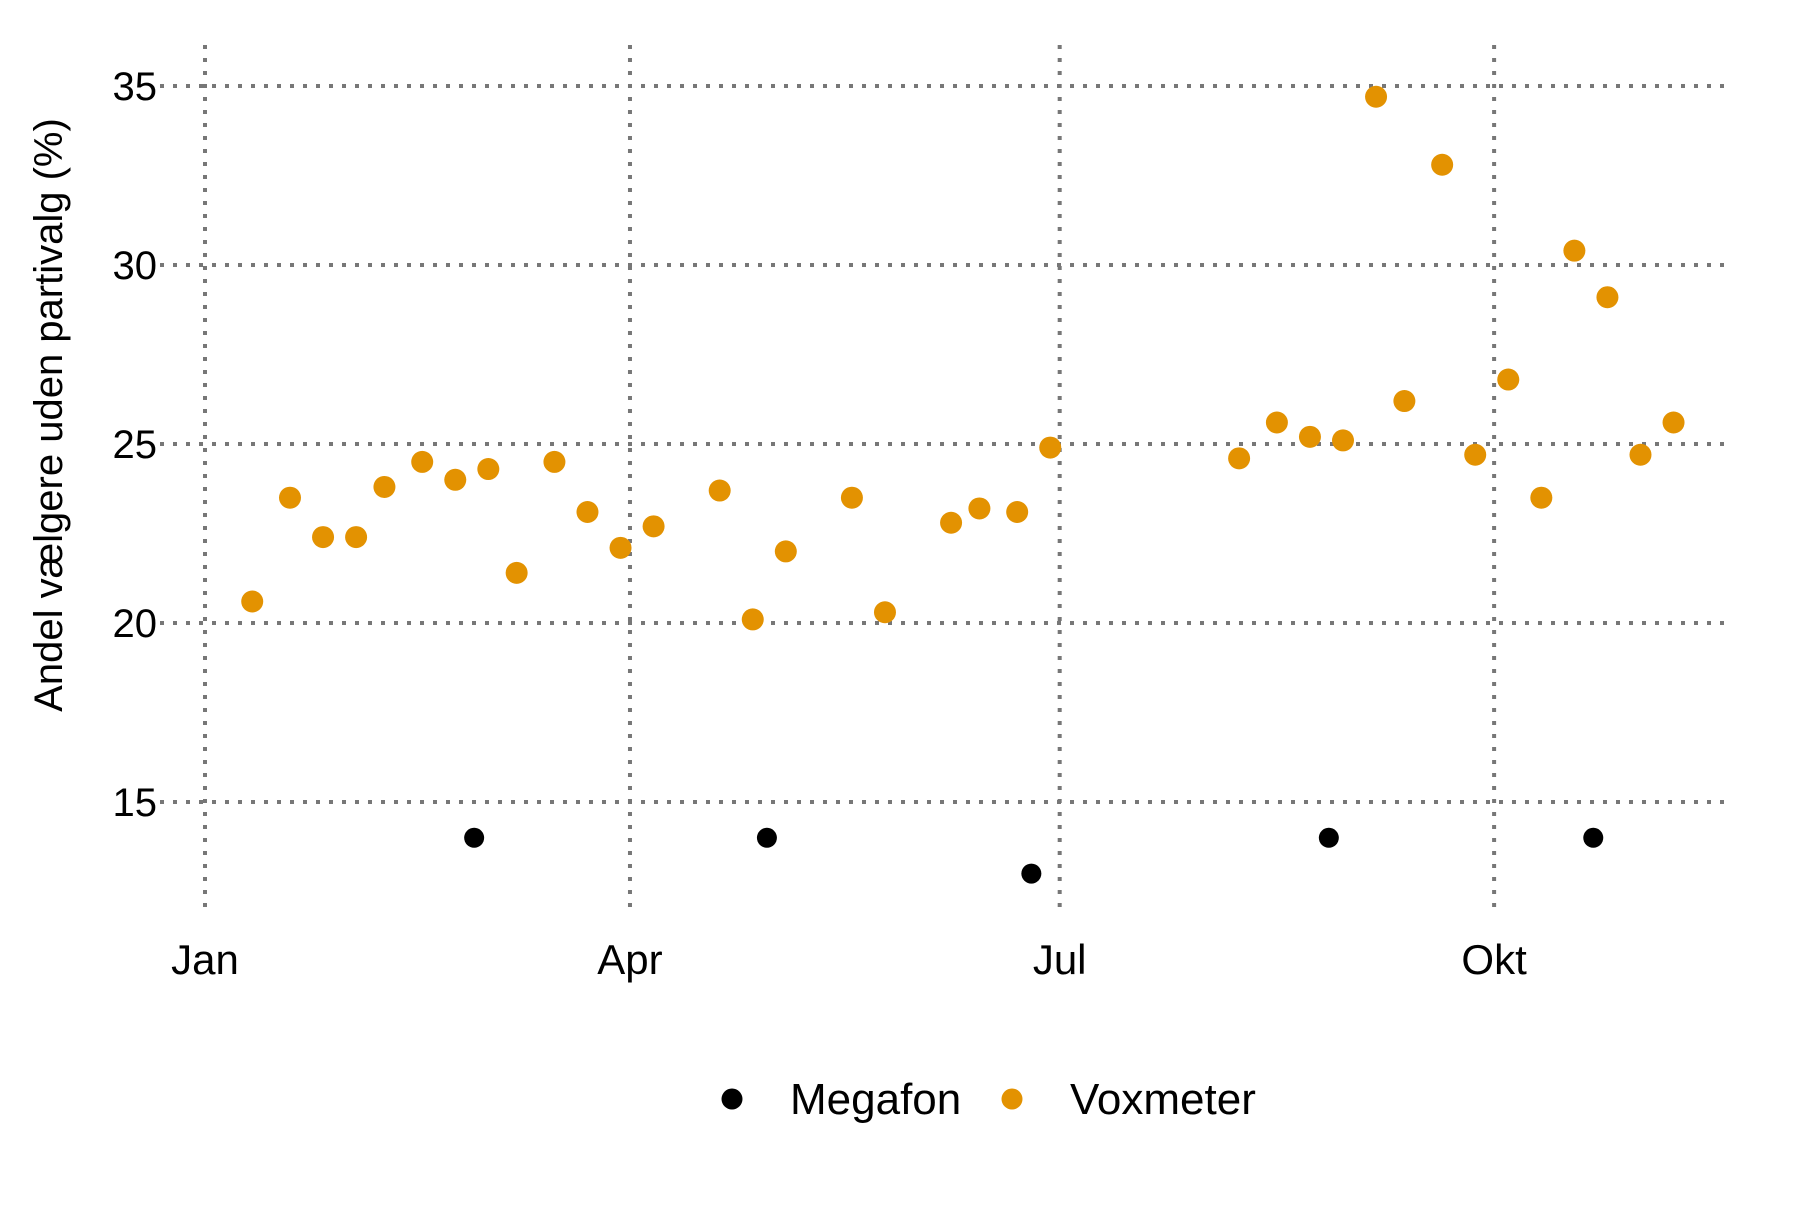  I want to click on legend: Megafon Voxmeter, so click(988, 1099).